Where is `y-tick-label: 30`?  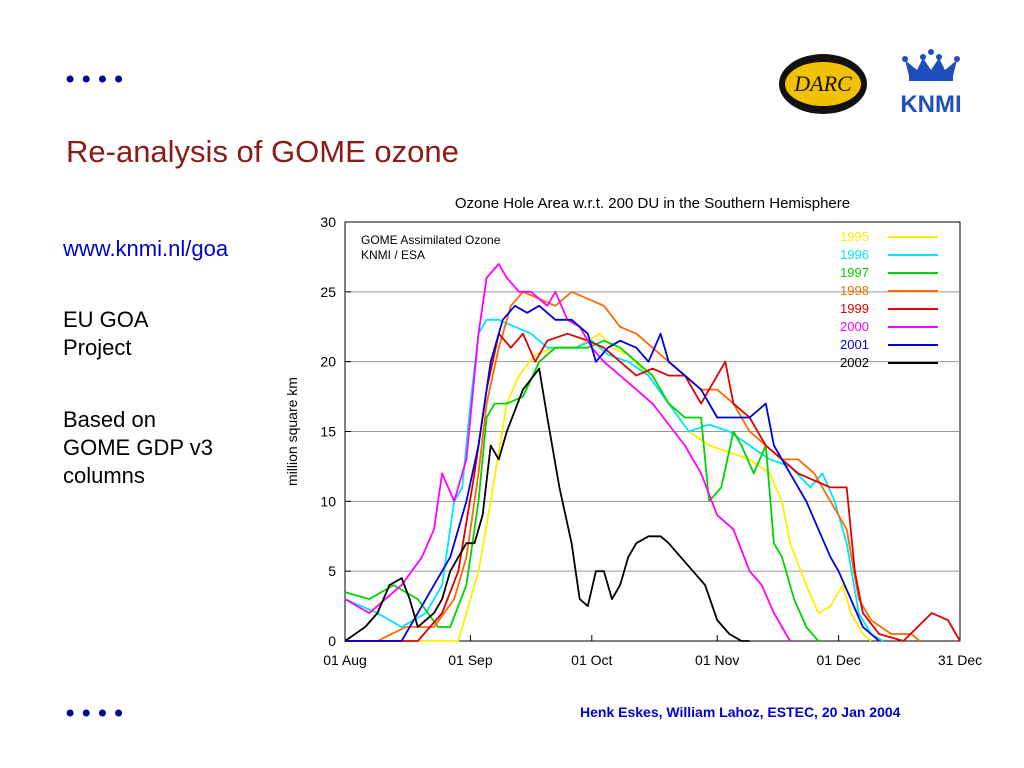 y-tick-label: 30 is located at coordinates (328, 222).